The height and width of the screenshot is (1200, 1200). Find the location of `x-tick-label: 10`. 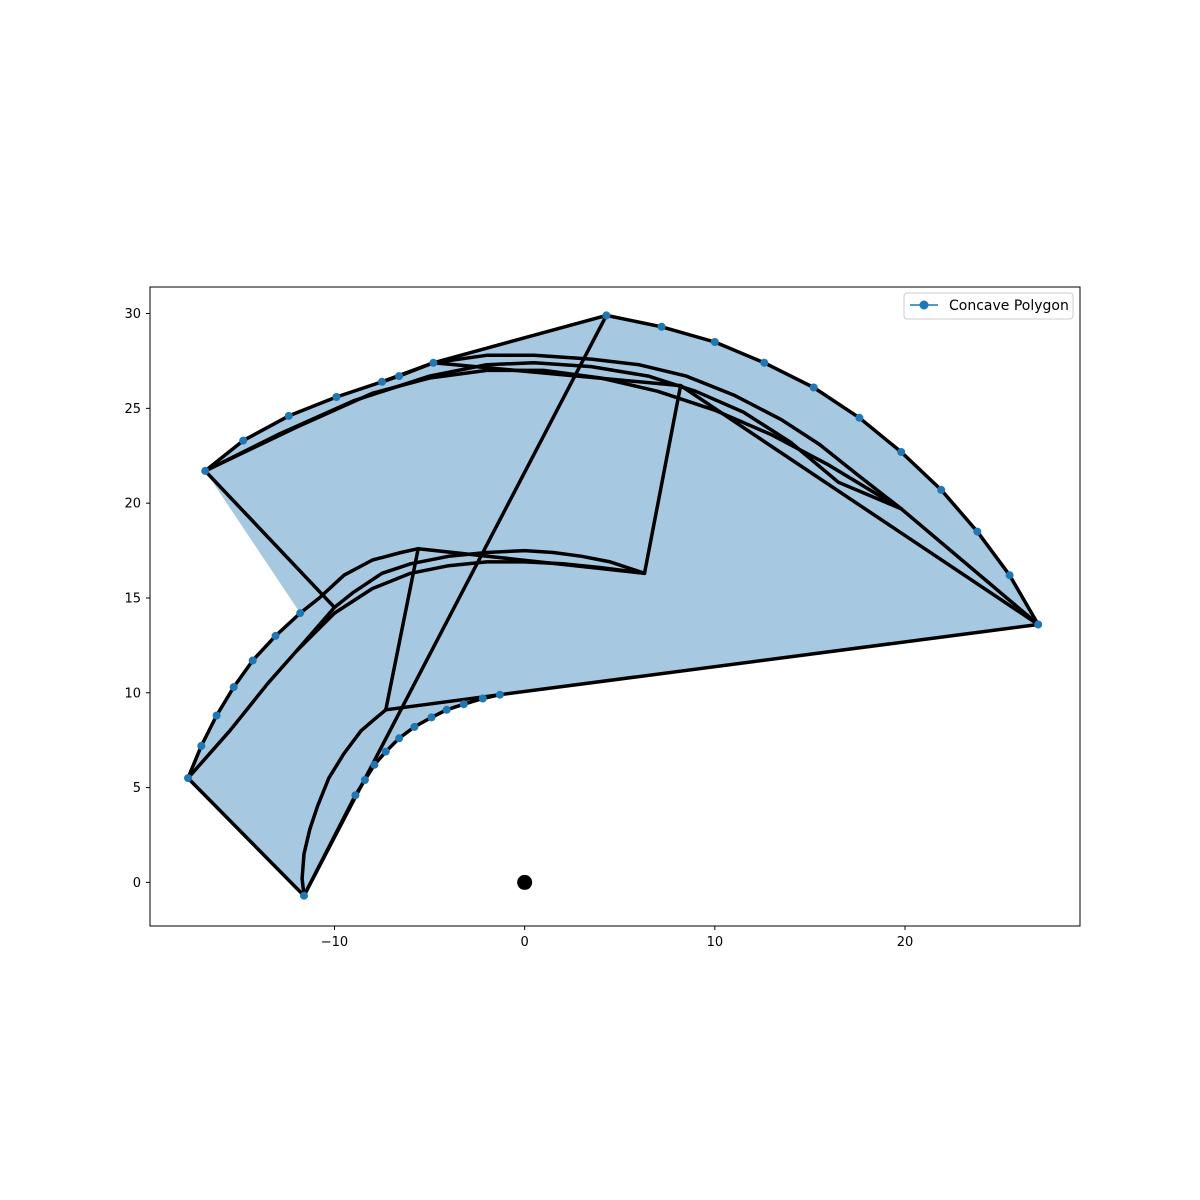

x-tick-label: 10 is located at coordinates (715, 942).